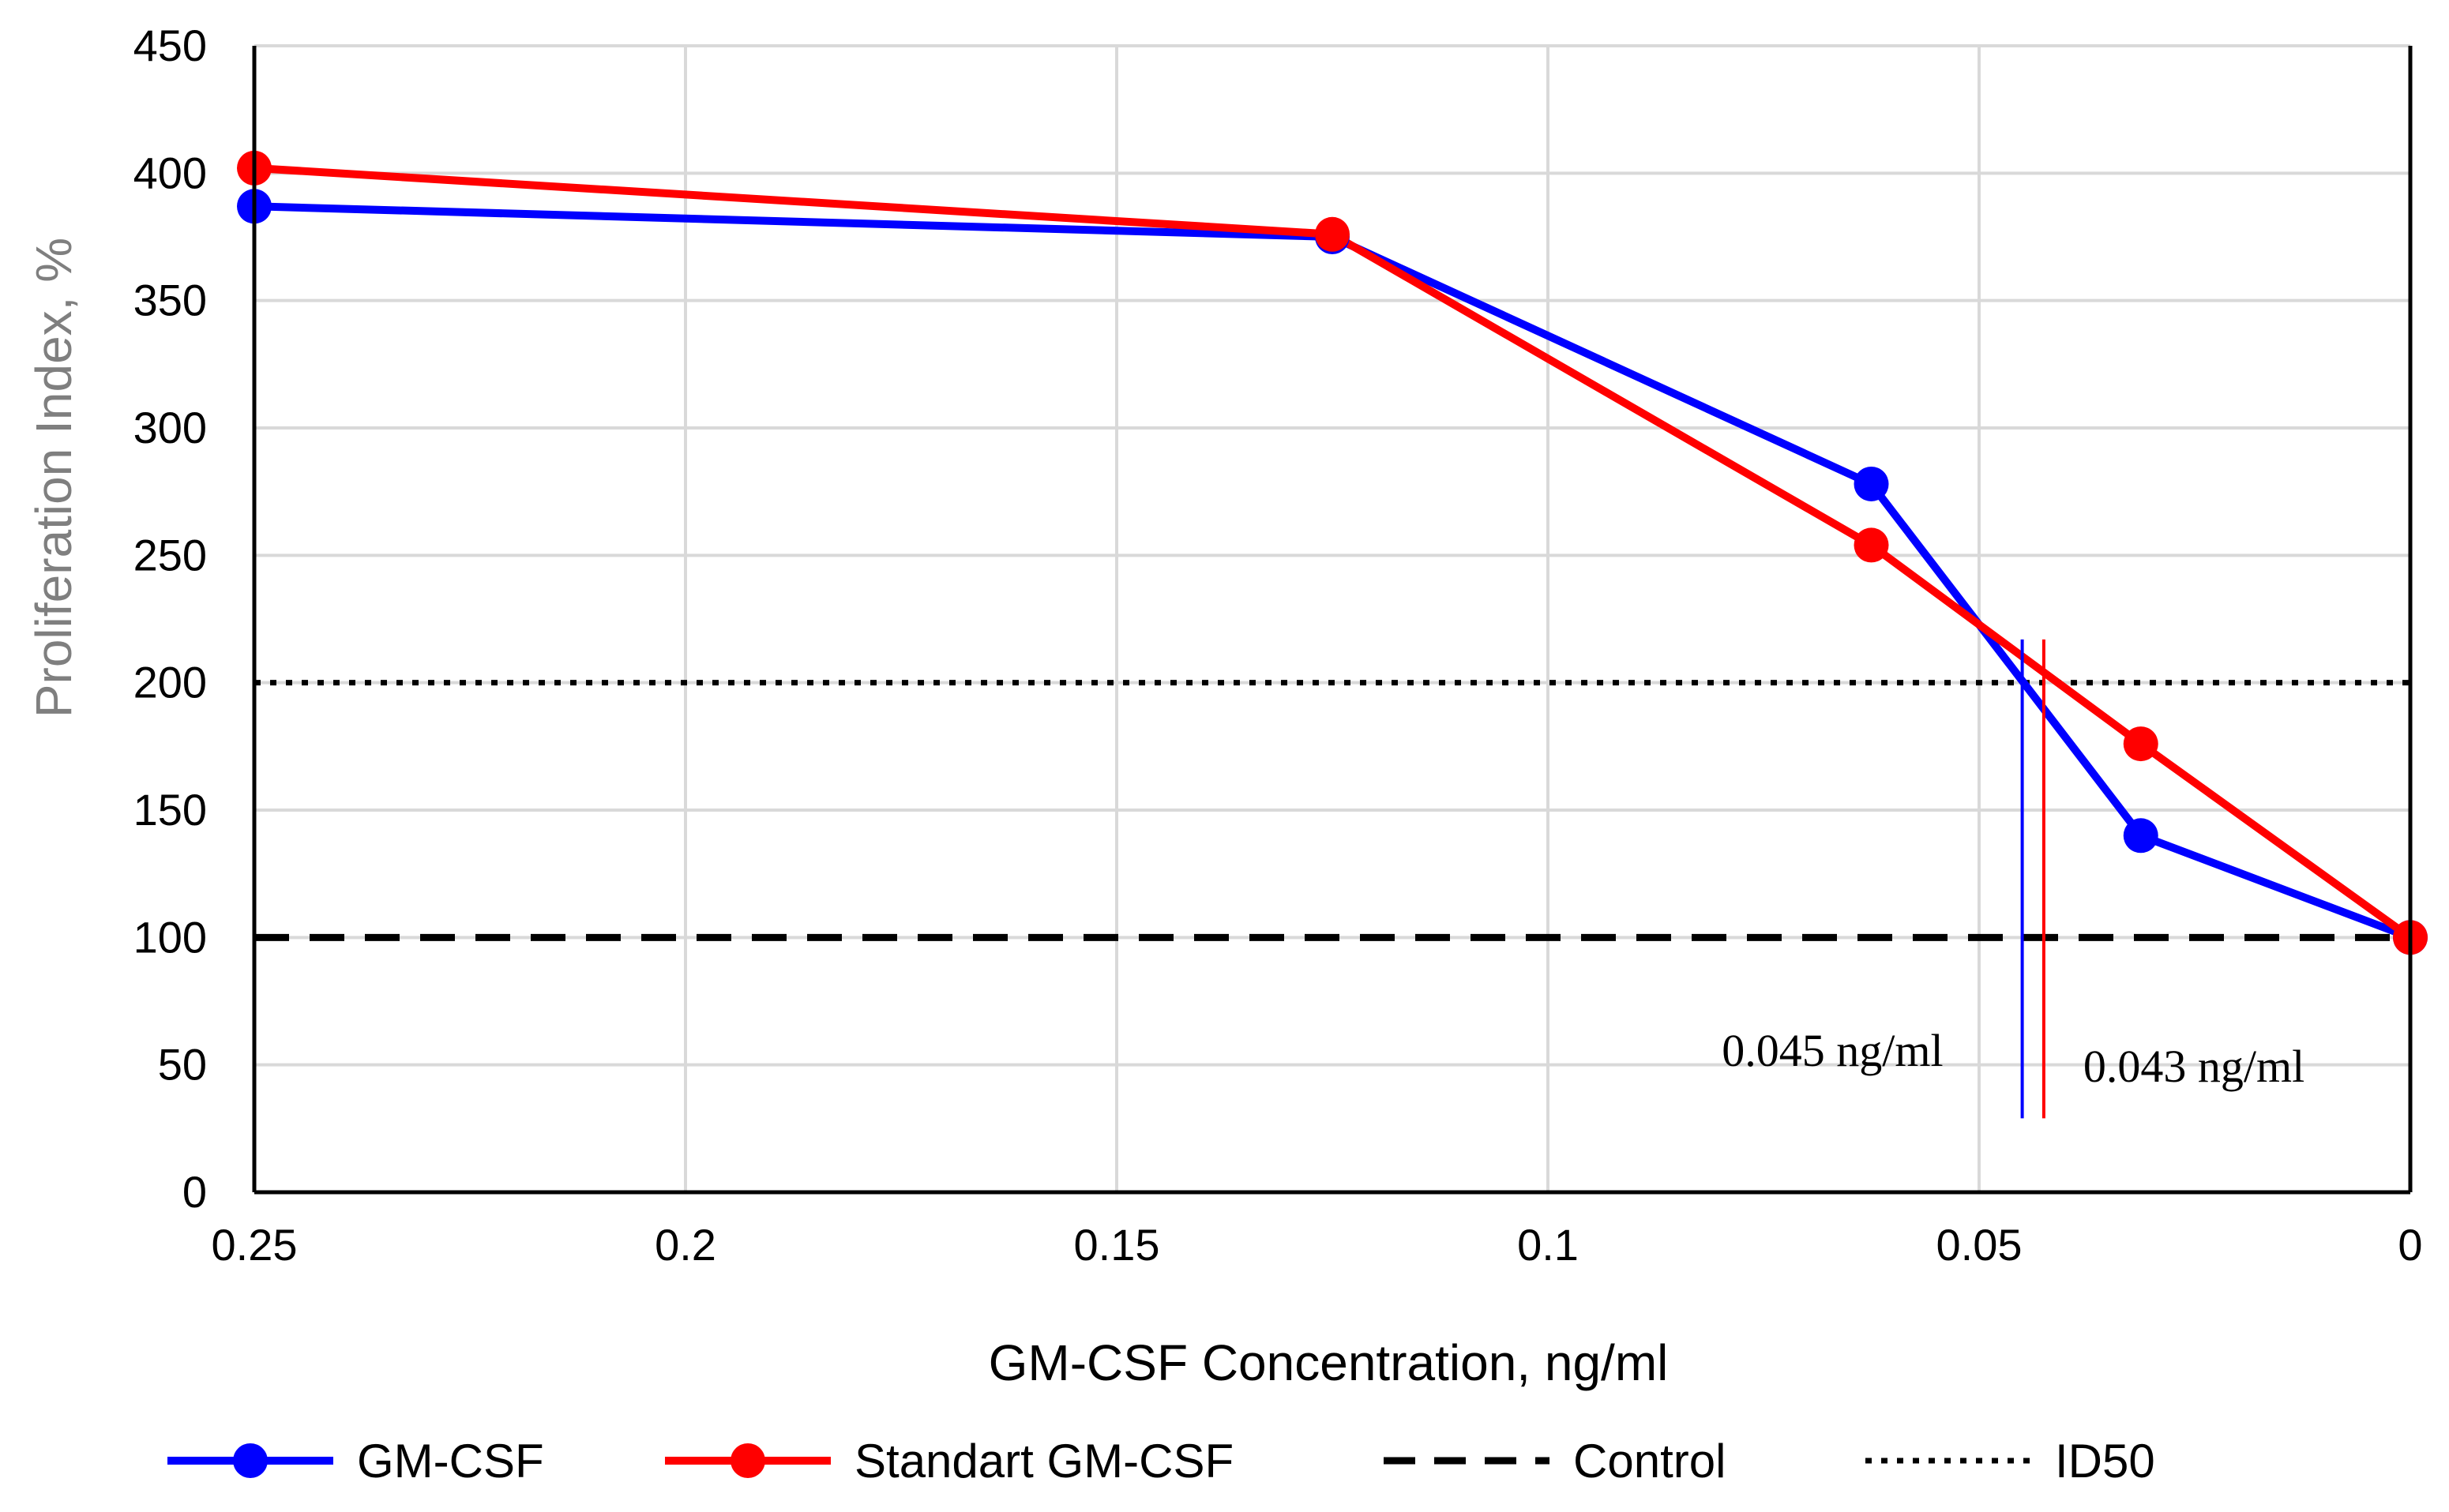 The height and width of the screenshot is (1512, 2449). Describe the element at coordinates (1980, 1245) in the screenshot. I see `x-tick-label: 0.05` at that location.